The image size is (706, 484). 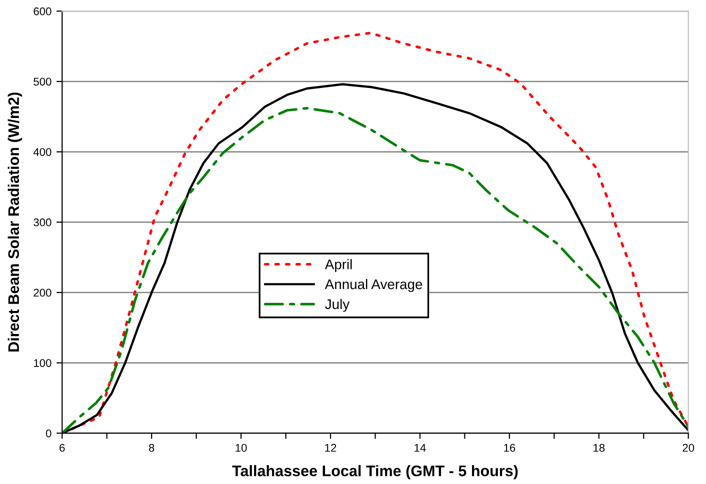 I want to click on y-tick-label: 300, so click(x=43, y=222).